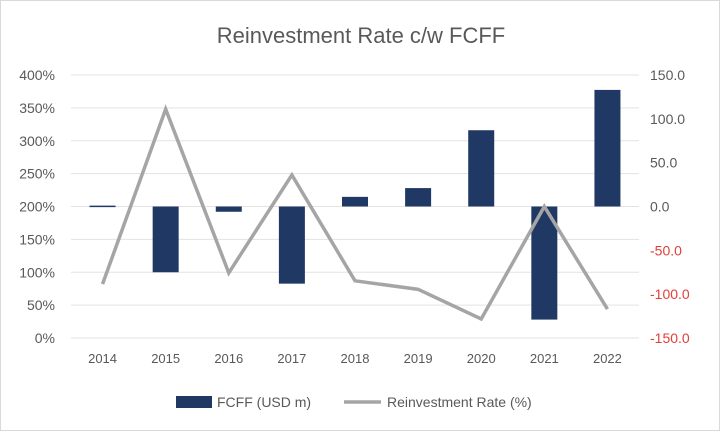 The image size is (720, 437). I want to click on x-tick-label: 2021, so click(544, 358).